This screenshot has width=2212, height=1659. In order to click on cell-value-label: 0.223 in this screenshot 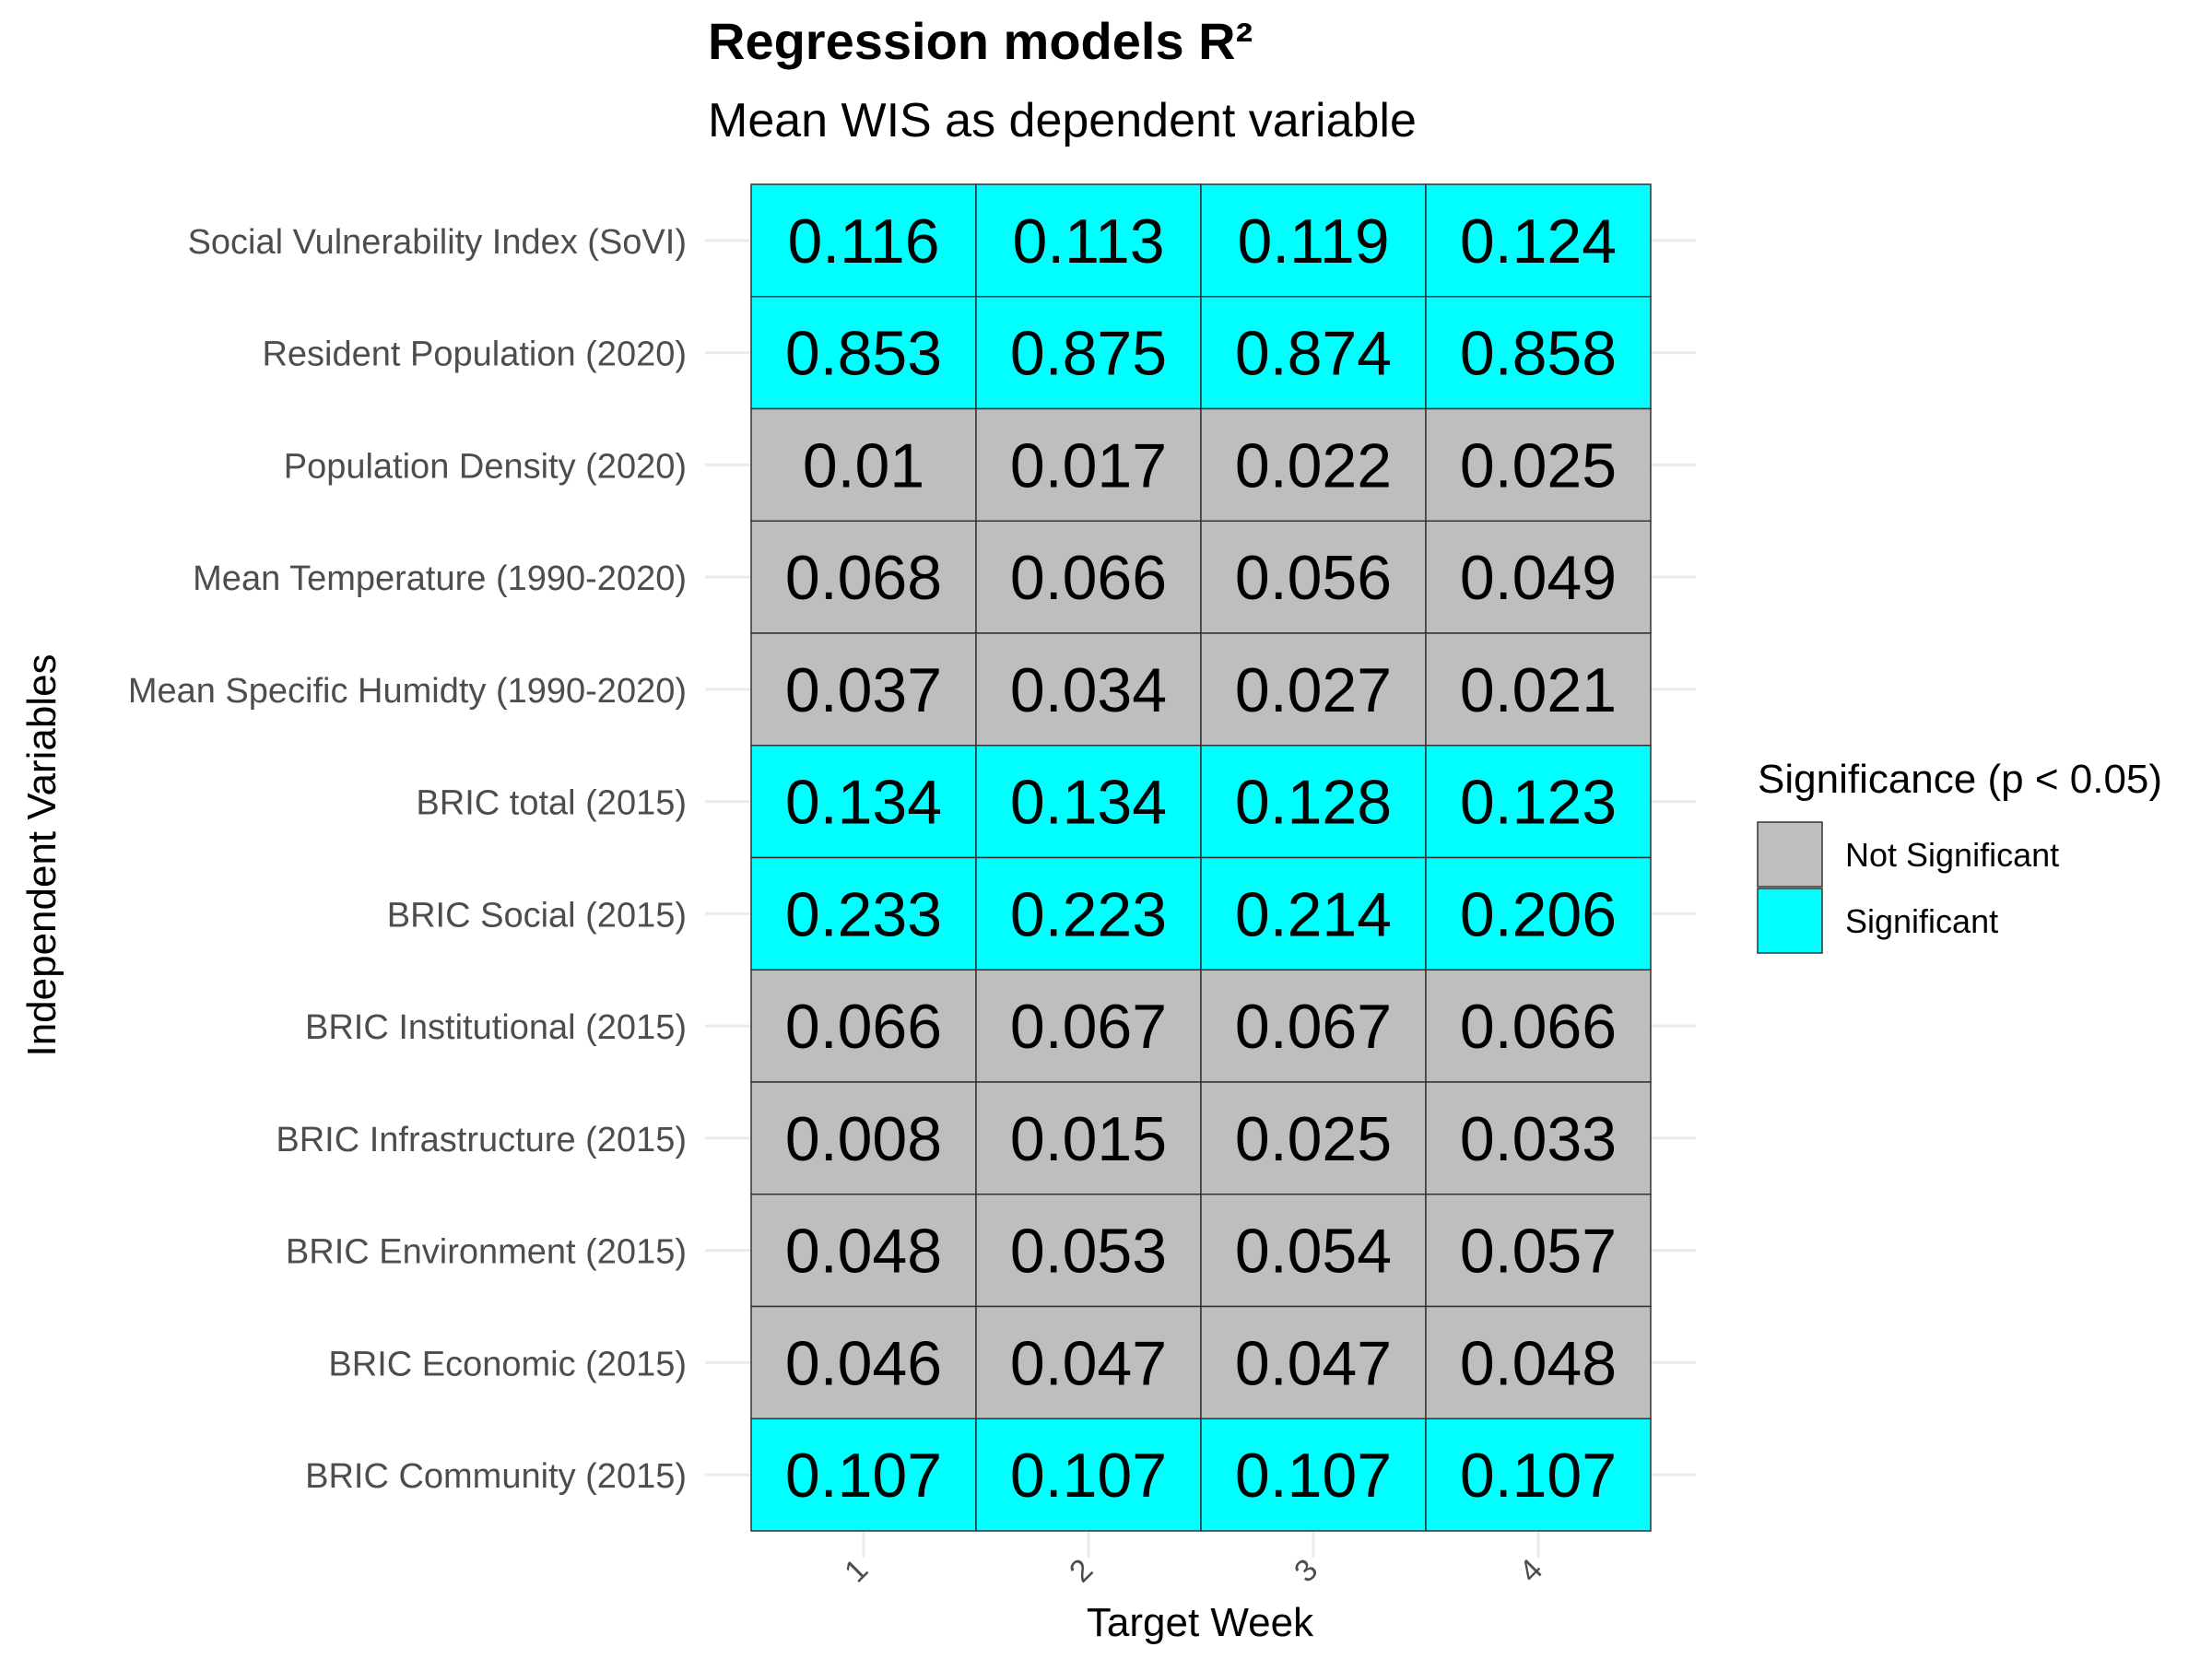, I will do `click(1088, 914)`.